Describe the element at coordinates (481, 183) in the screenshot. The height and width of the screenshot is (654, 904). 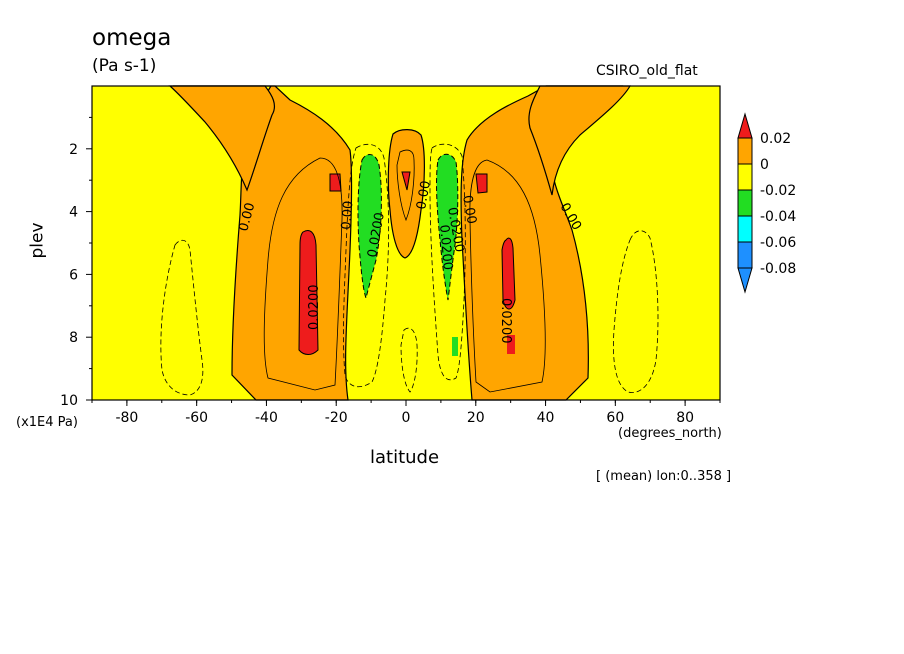
I see `max-region-small-right` at that location.